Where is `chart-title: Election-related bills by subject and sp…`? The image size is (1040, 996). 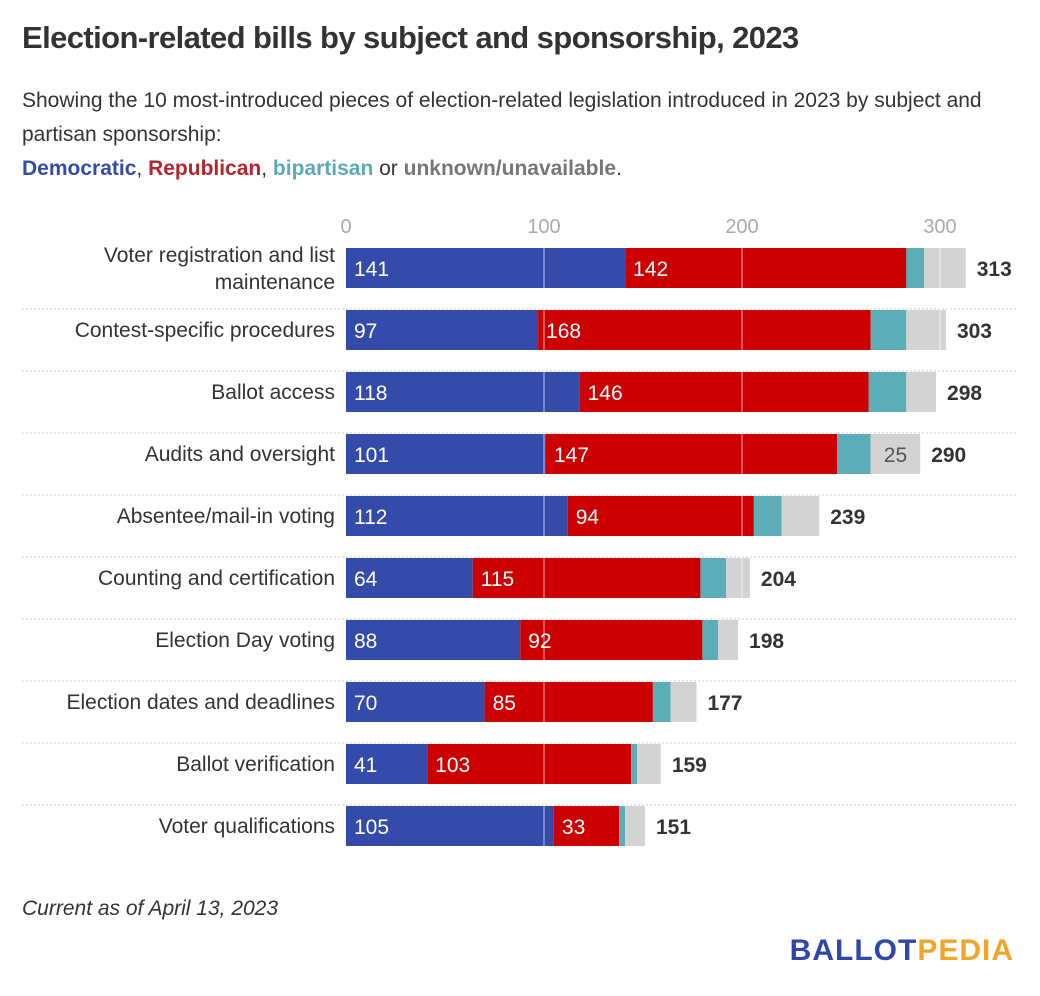 chart-title: Election-related bills by subject and sp… is located at coordinates (410, 37).